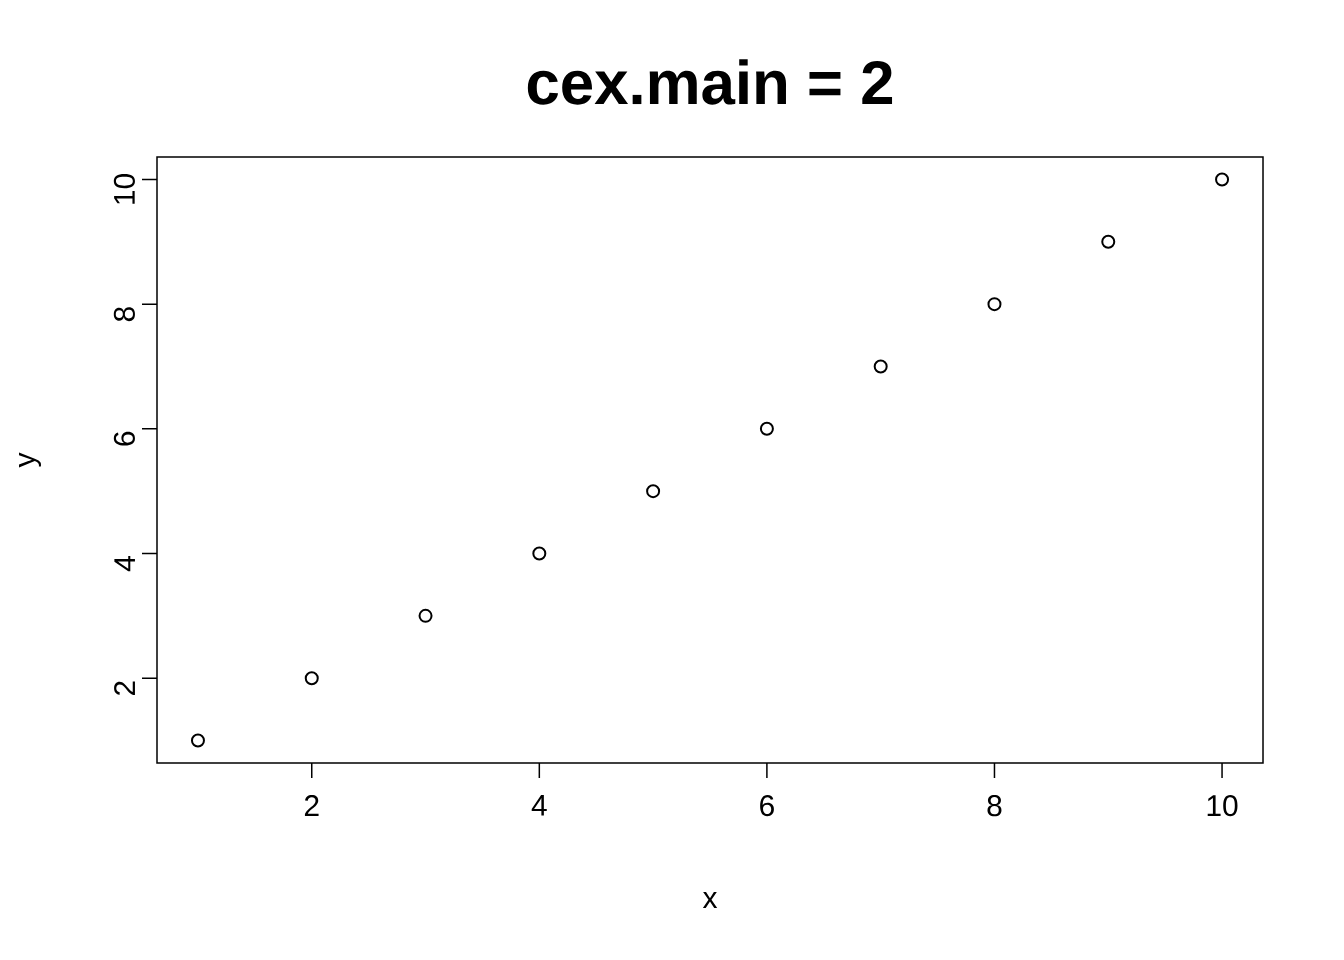  I want to click on y-tick-label: 2, so click(124, 688).